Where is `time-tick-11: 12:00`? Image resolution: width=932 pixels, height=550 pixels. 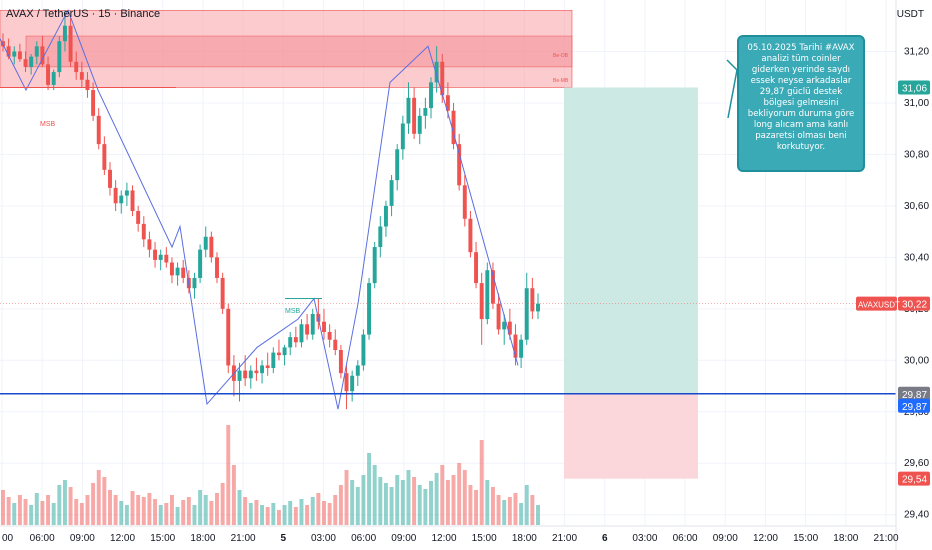
time-tick-11: 12:00 is located at coordinates (443, 538).